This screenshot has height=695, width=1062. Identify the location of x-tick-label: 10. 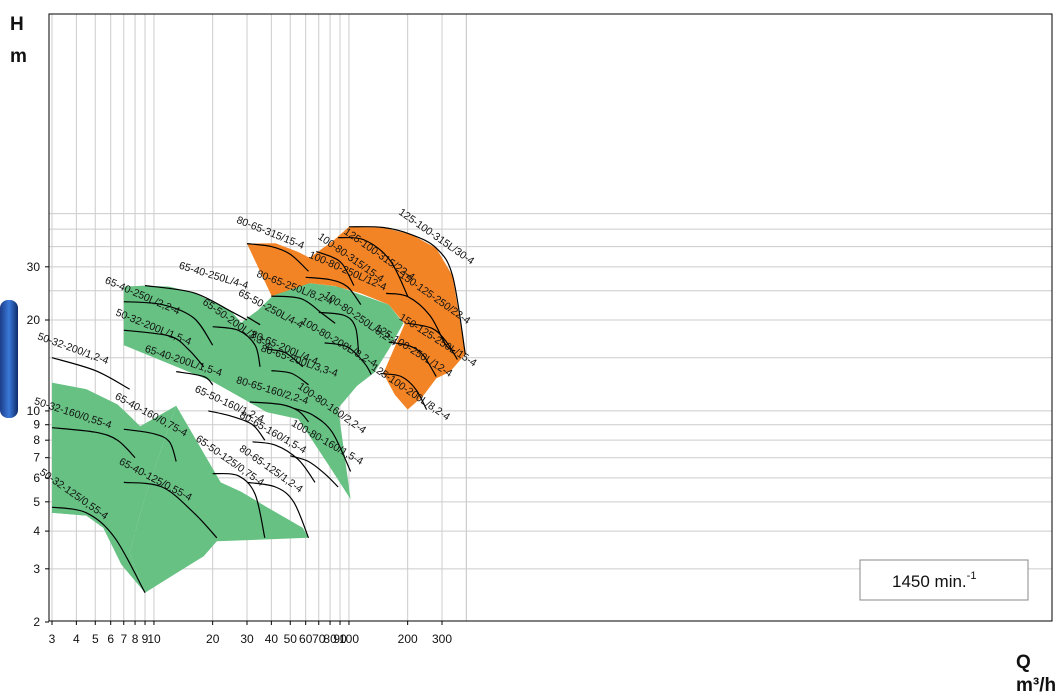
(154, 639).